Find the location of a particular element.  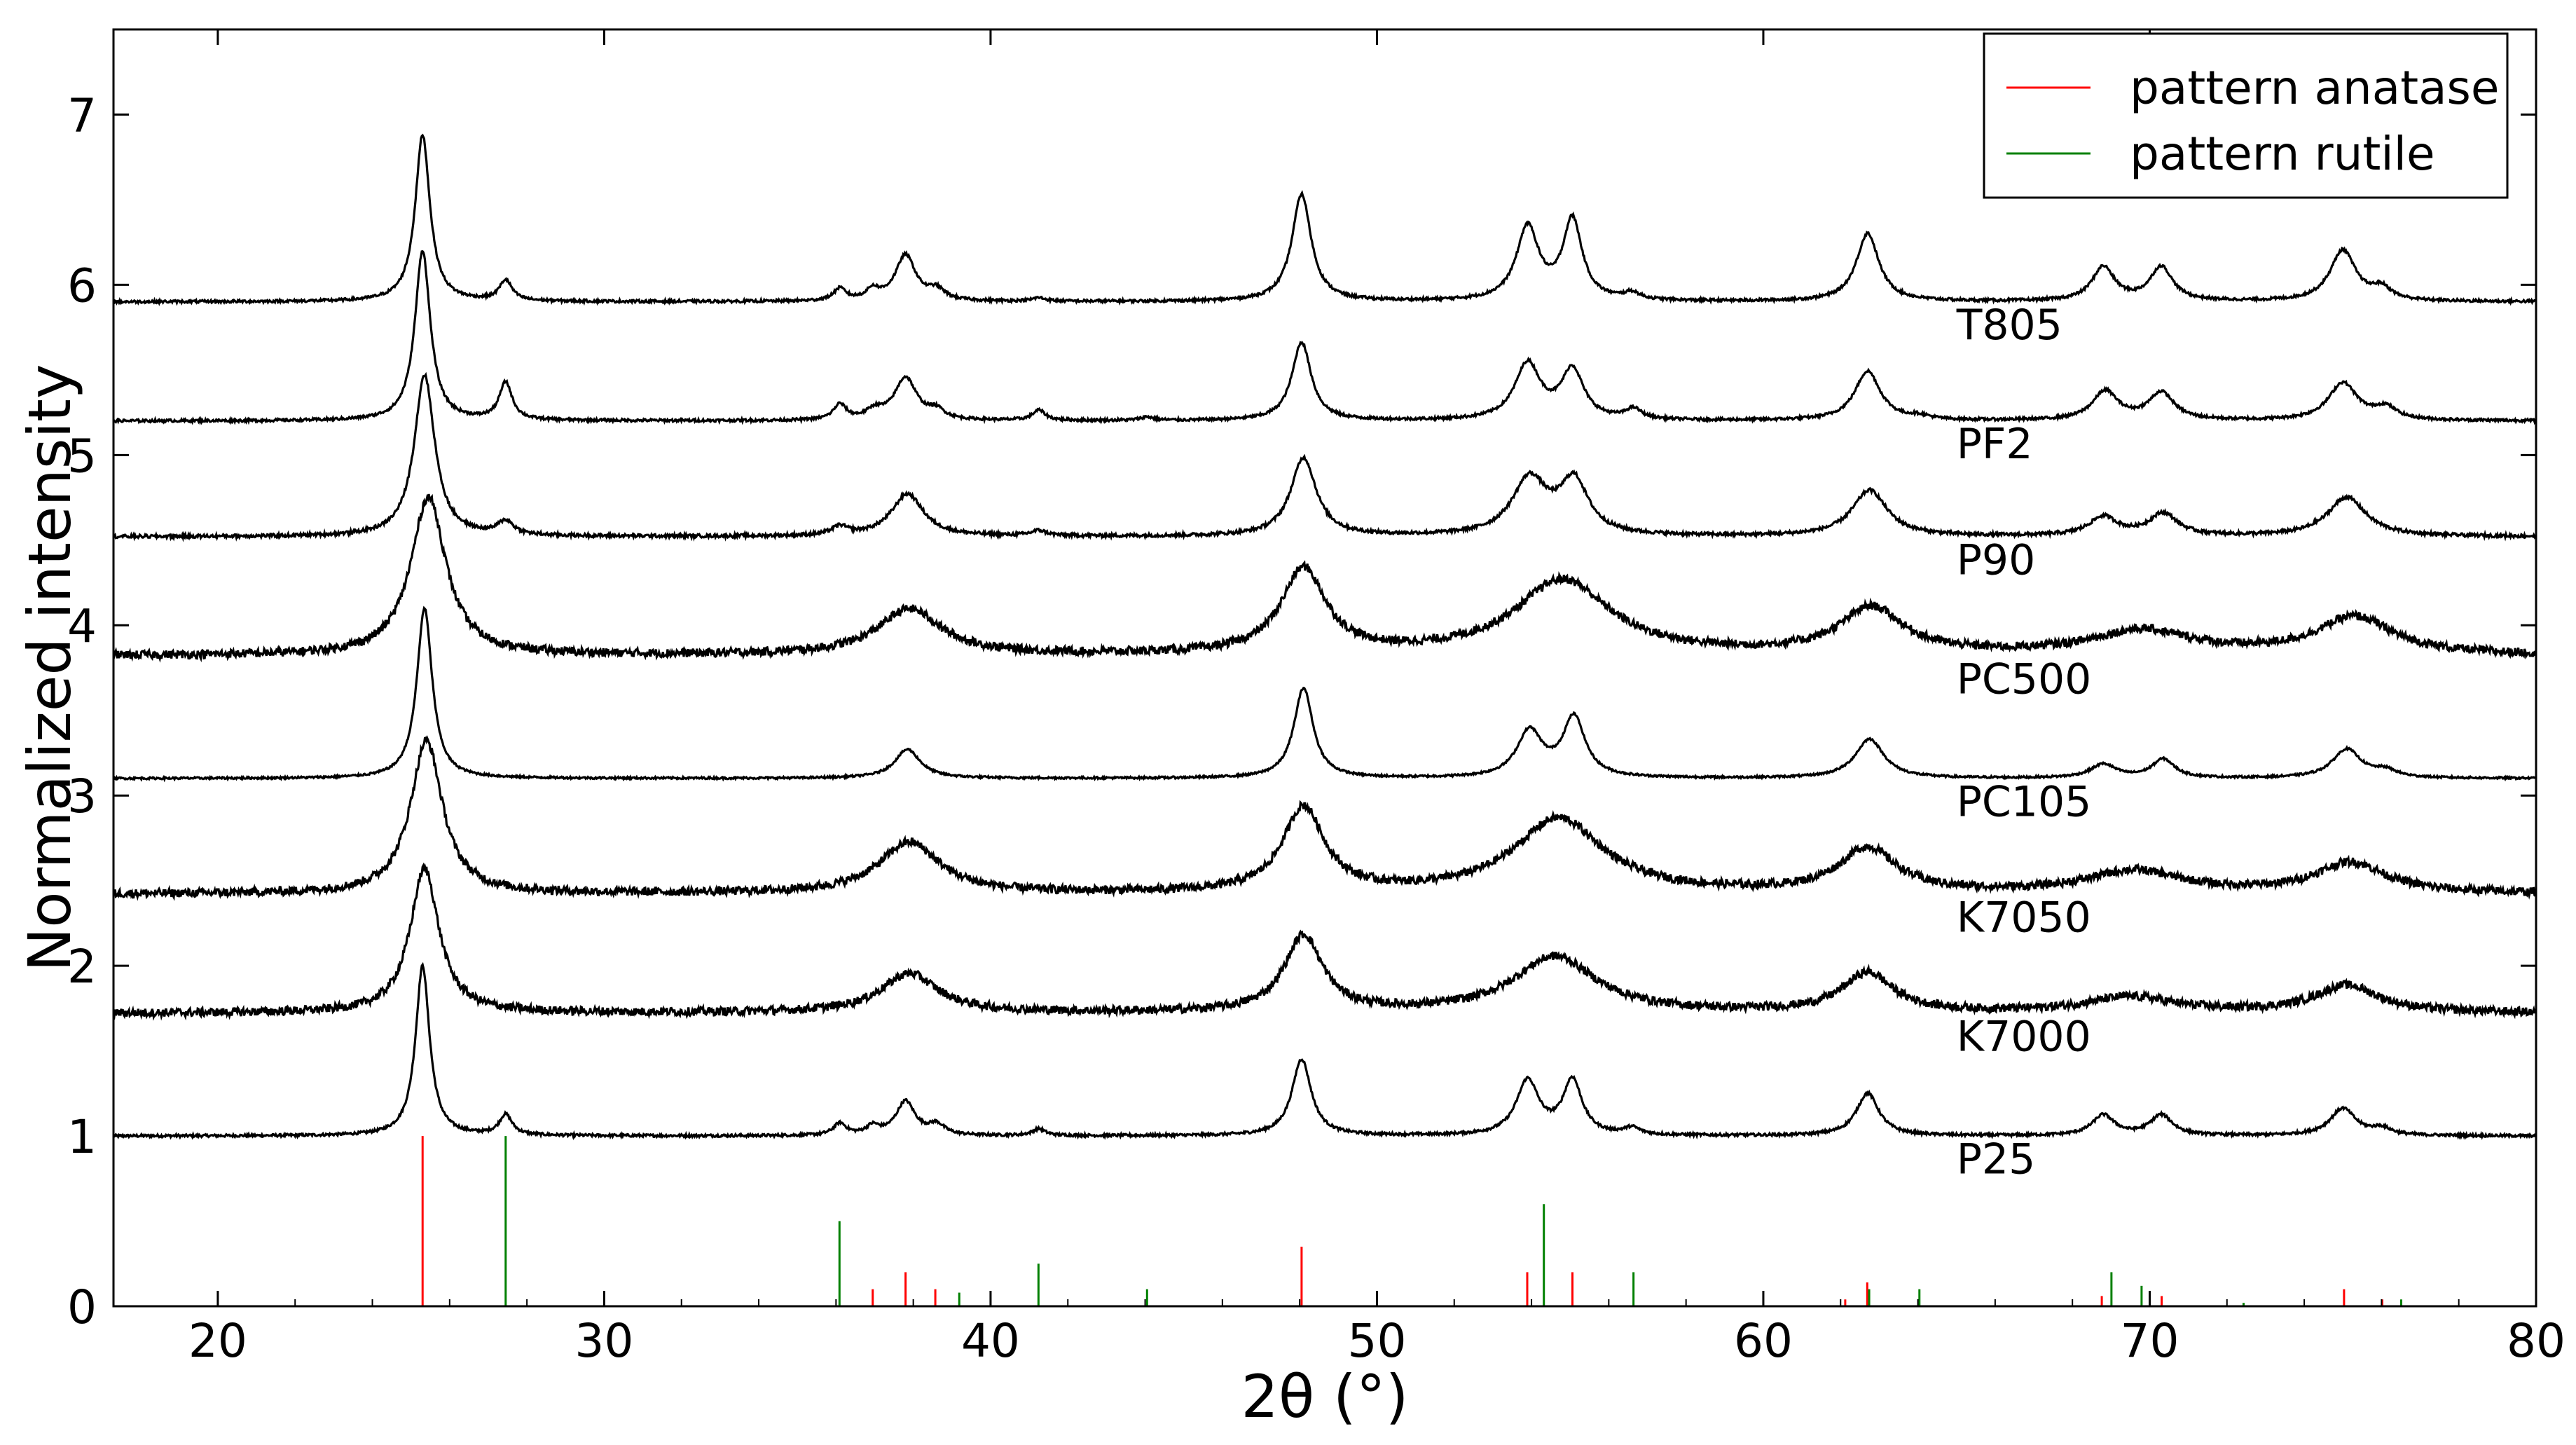

x-tick-label: 20 is located at coordinates (217, 1341).